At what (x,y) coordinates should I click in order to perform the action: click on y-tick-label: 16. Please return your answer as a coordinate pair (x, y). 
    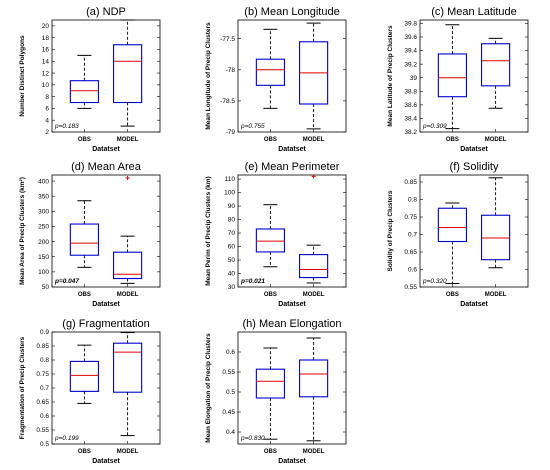
    Looking at the image, I should click on (46, 50).